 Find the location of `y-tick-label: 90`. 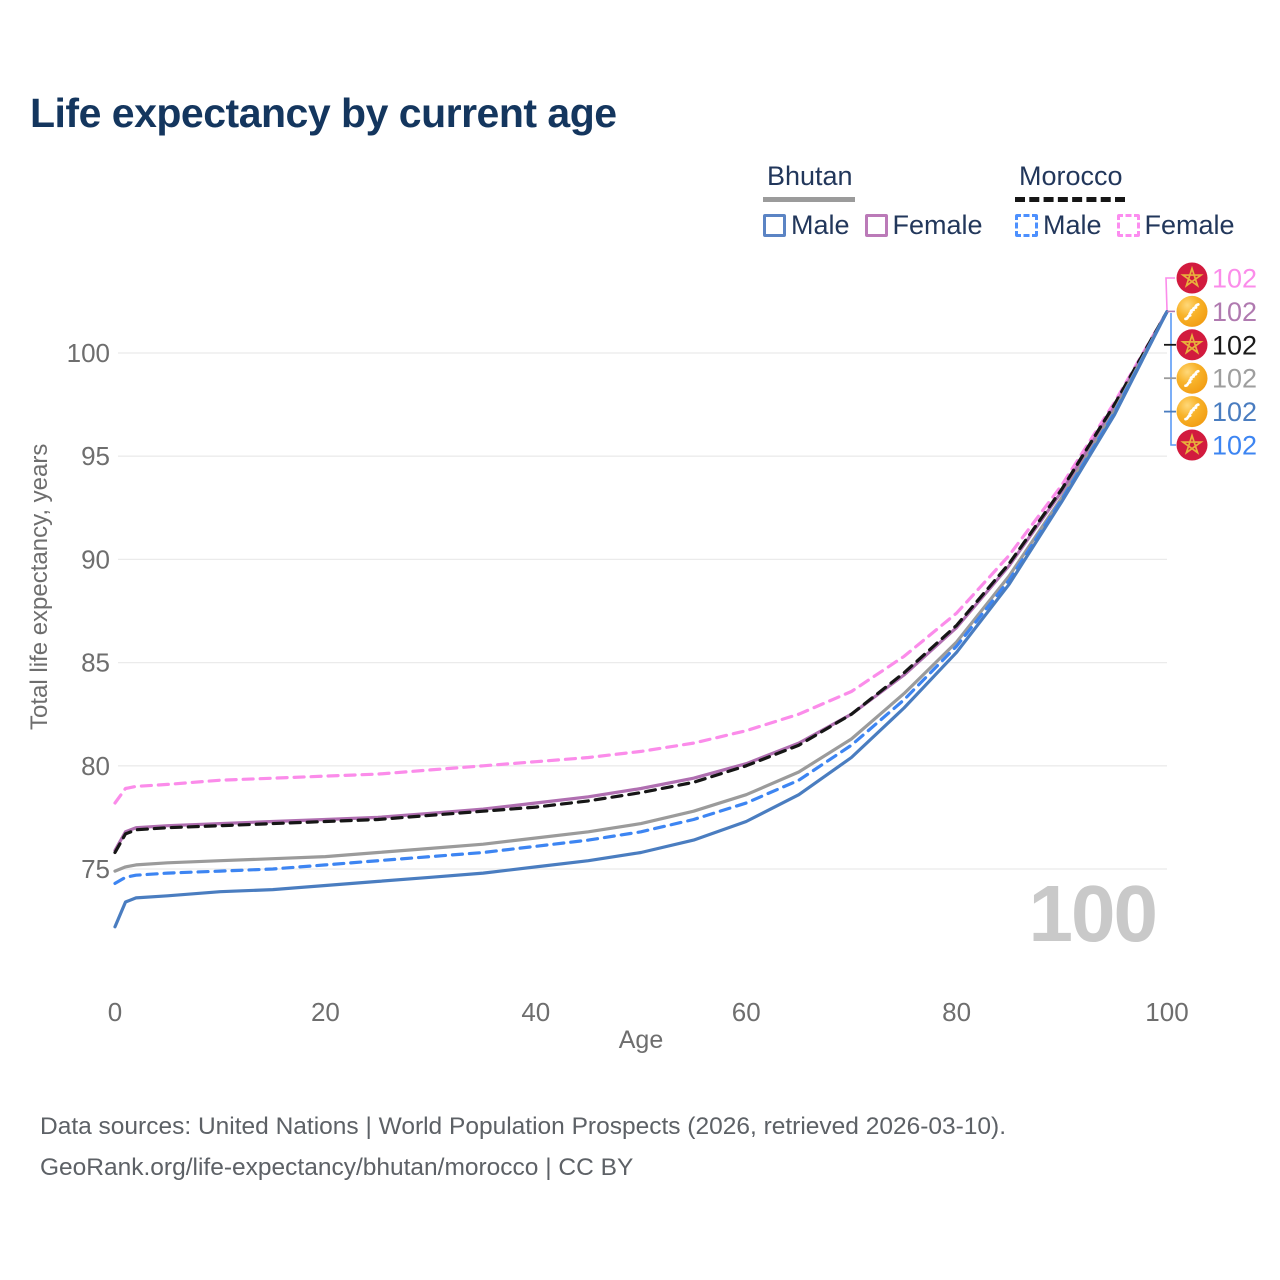

y-tick-label: 90 is located at coordinates (95, 559).